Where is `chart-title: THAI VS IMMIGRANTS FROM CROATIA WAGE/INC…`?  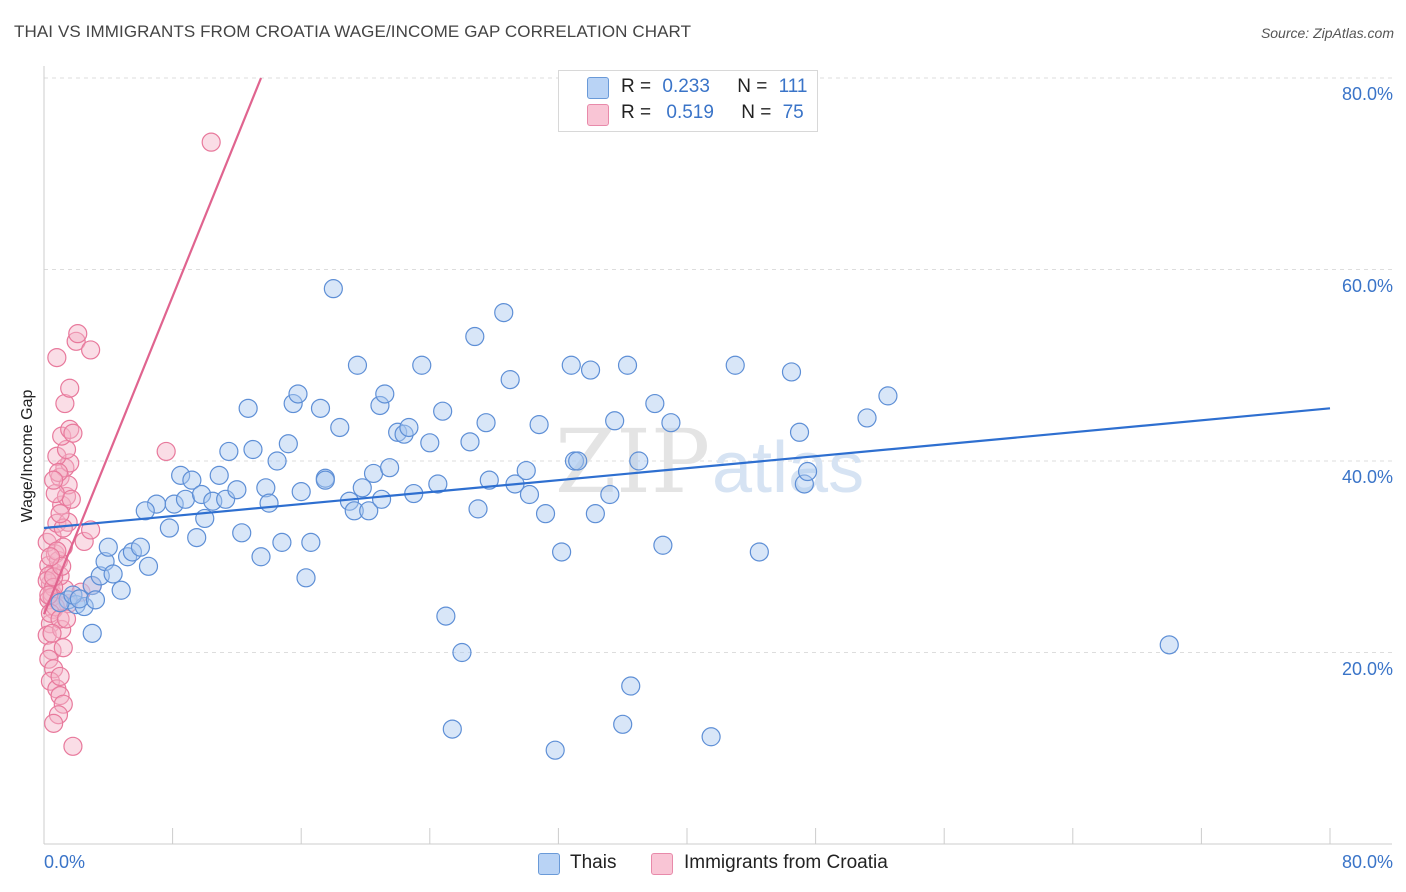 chart-title: THAI VS IMMIGRANTS FROM CROATIA WAGE/INC… is located at coordinates (353, 31).